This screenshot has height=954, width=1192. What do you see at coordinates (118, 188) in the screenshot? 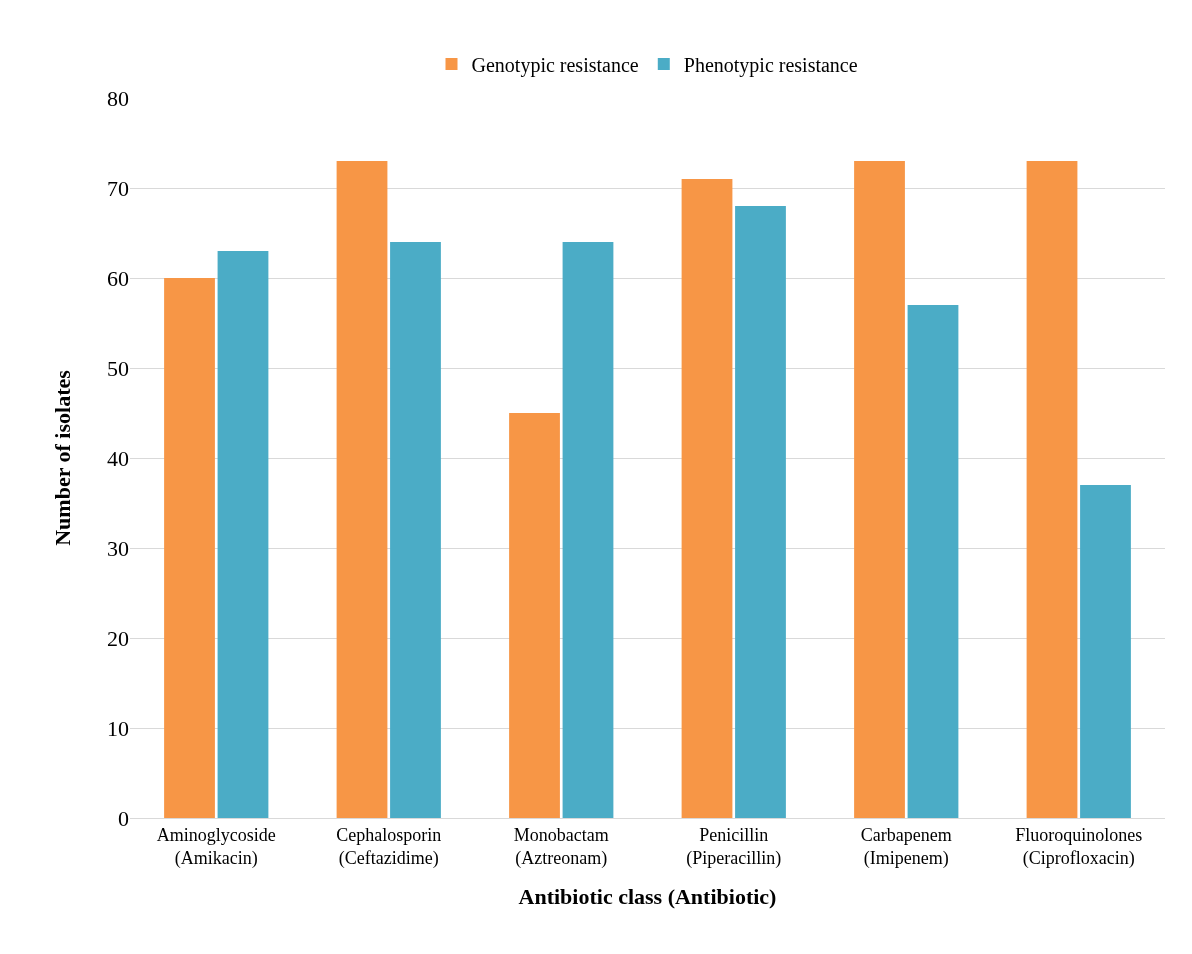
I see `y-tick-label: 70` at bounding box center [118, 188].